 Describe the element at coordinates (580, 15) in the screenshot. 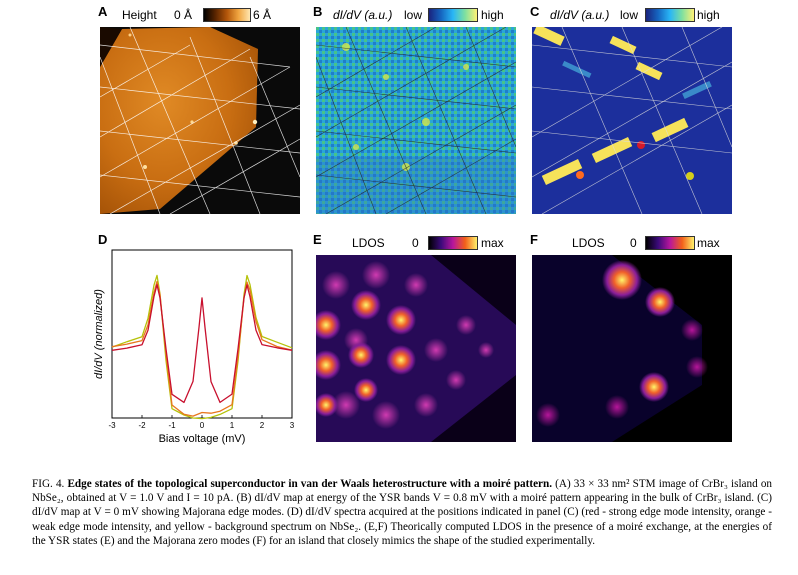

I see `panel-c-title: dI/dV (a.u.)` at that location.